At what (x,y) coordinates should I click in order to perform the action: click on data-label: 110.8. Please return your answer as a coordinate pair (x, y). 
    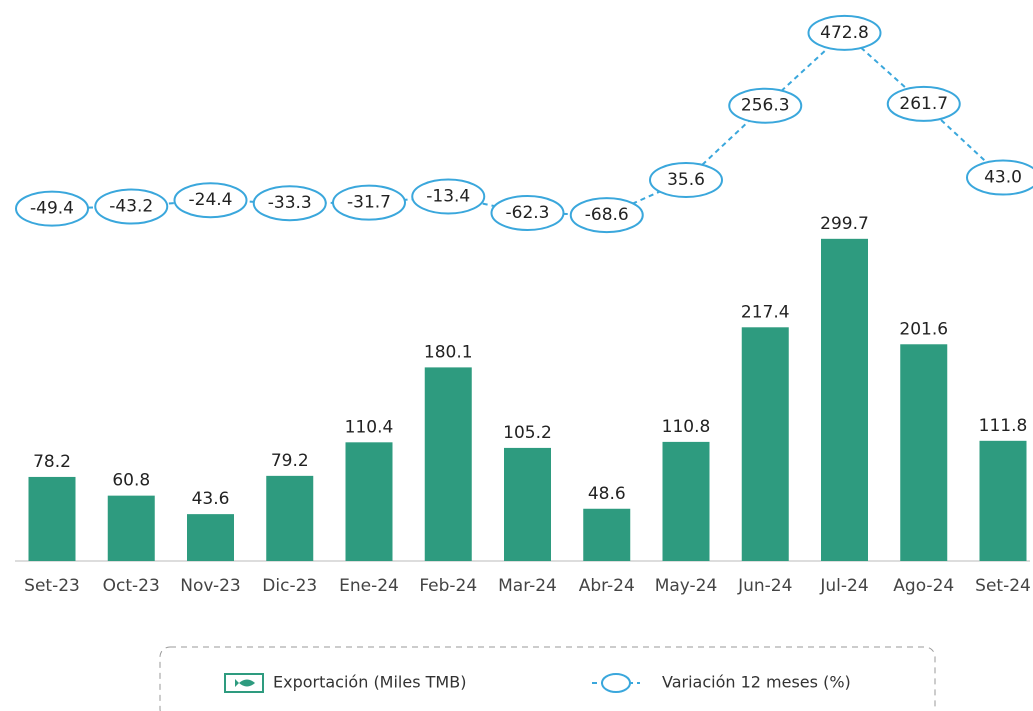
    Looking at the image, I should click on (686, 427).